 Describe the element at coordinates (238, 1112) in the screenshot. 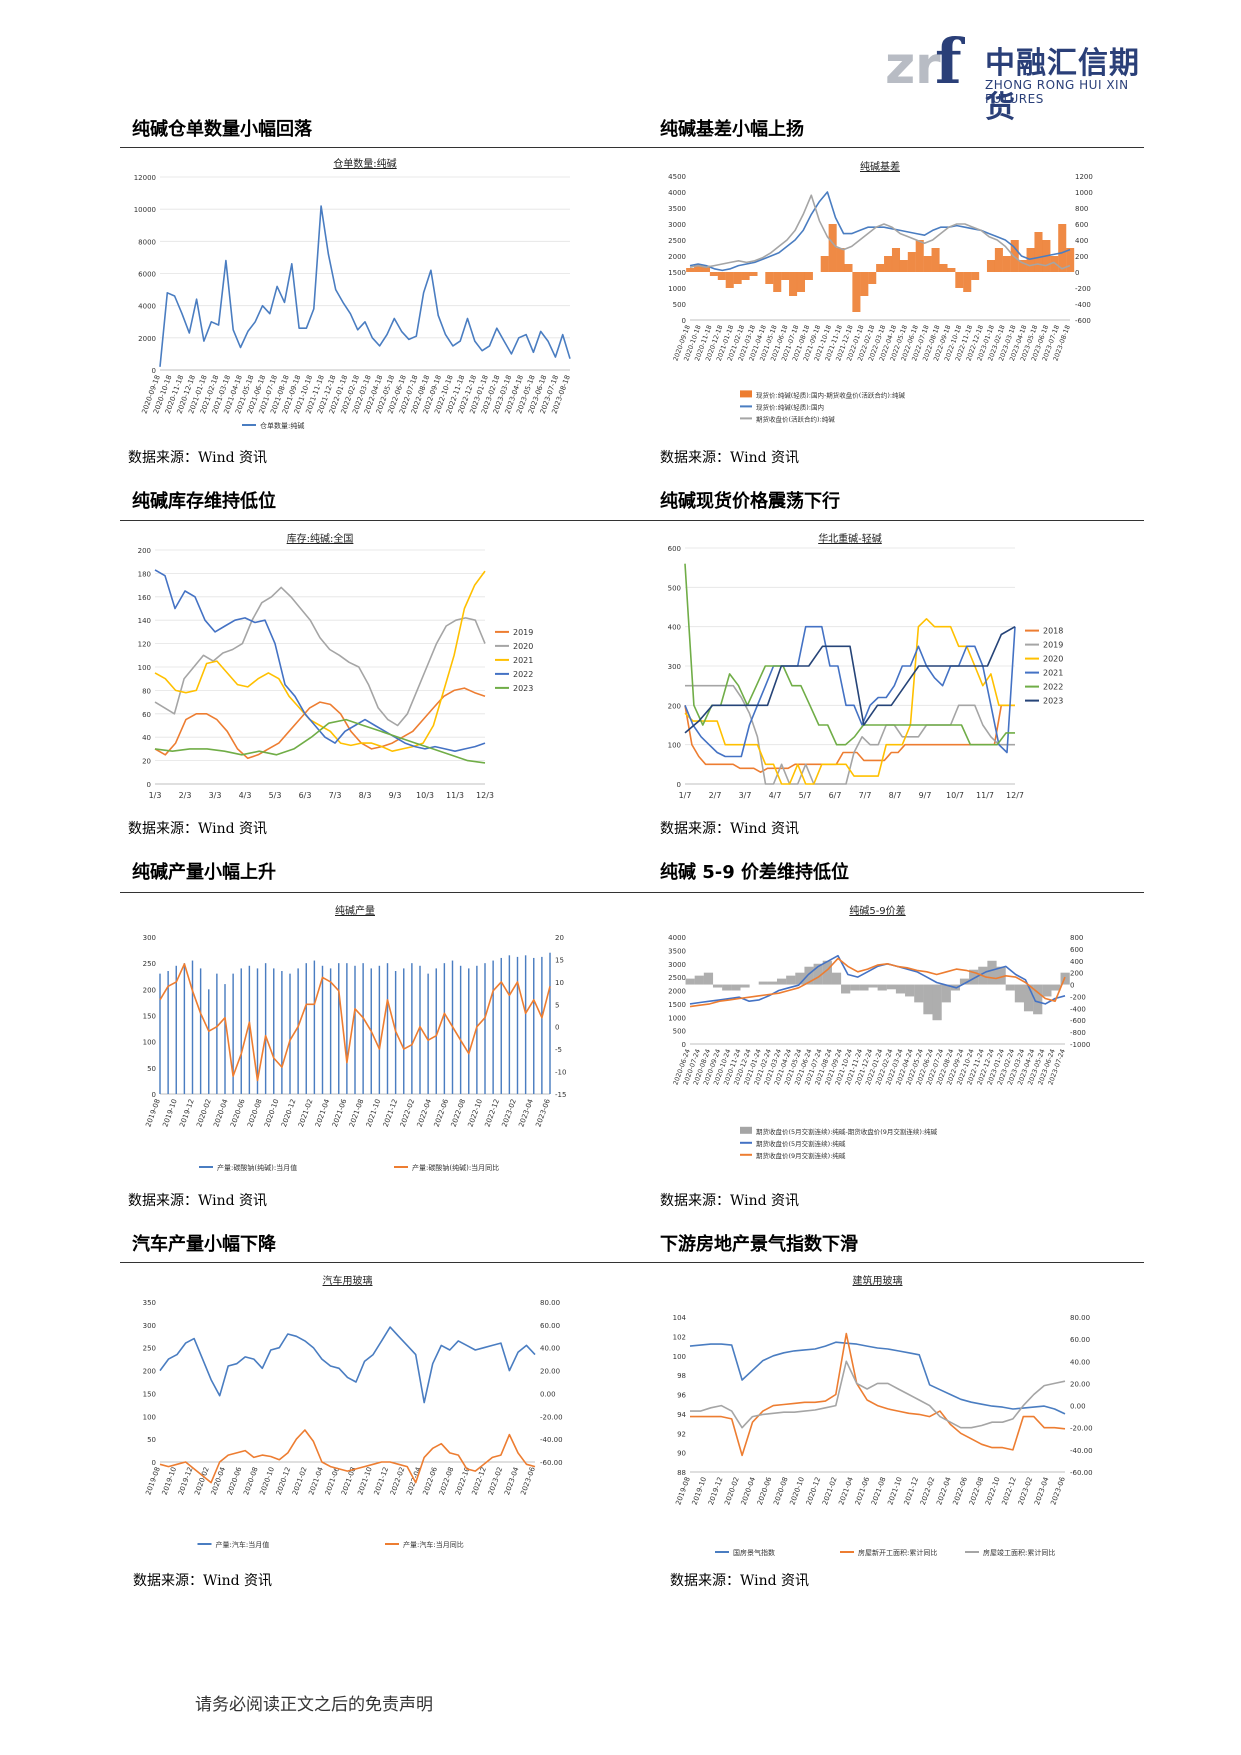

I see `x-tick-label: 2020-06` at that location.